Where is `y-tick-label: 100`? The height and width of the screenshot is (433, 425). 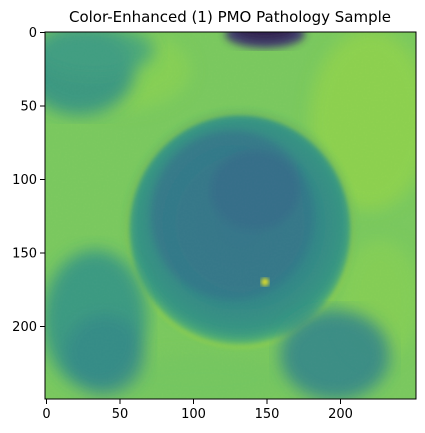
y-tick-label: 100 is located at coordinates (24, 180).